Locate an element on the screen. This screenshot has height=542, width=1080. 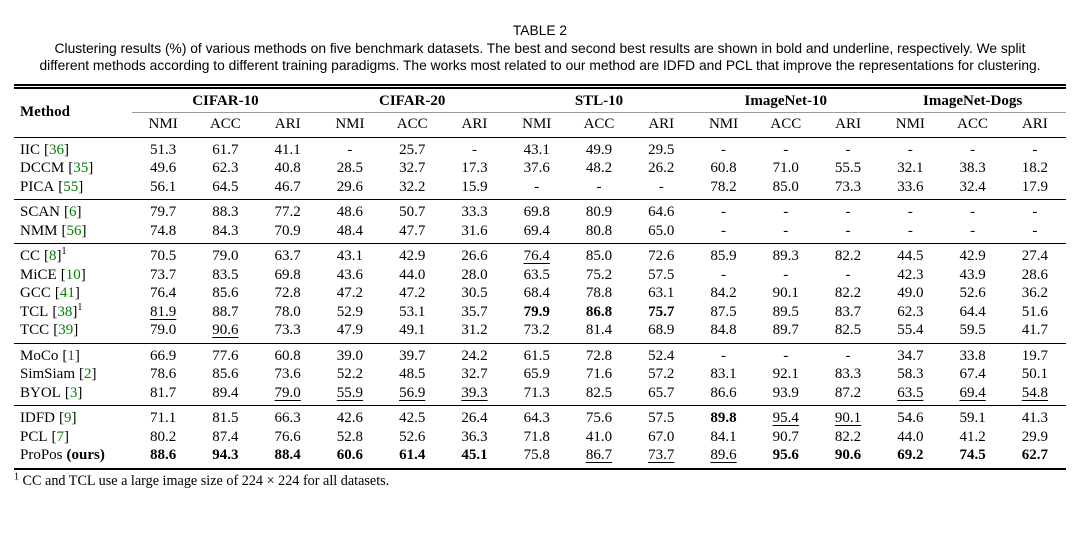
citation-ref: [9] is located at coordinates (68, 418).